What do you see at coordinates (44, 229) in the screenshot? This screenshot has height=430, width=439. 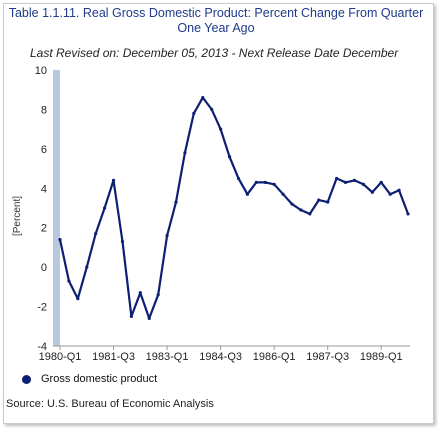 I see `y-tick-label: 2` at bounding box center [44, 229].